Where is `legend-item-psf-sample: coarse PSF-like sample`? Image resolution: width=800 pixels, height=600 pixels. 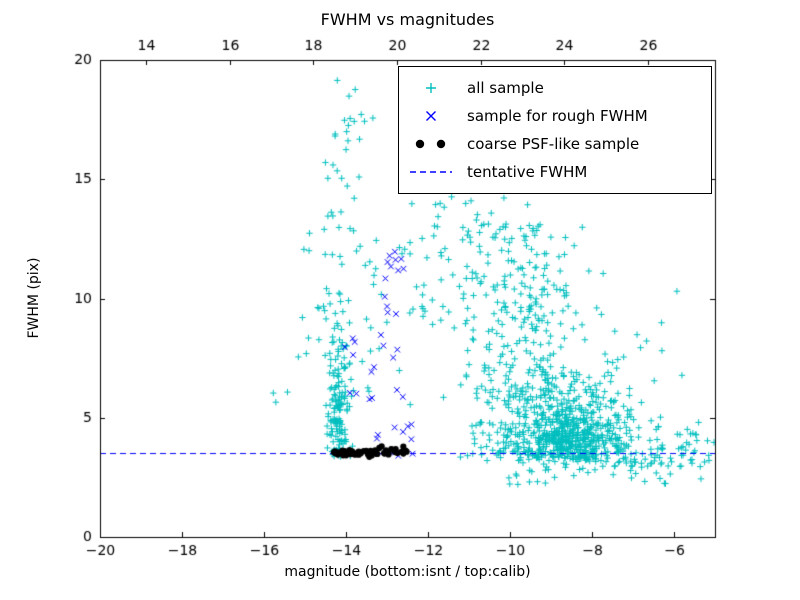
legend-item-psf-sample: coarse PSF-like sample is located at coordinates (555, 144).